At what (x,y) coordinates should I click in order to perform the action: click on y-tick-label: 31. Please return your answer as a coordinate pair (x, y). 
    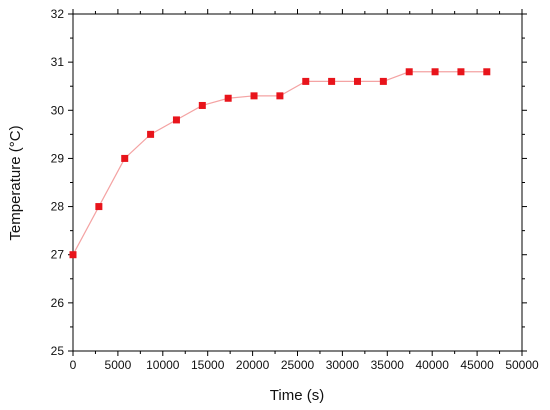
    Looking at the image, I should click on (58, 62).